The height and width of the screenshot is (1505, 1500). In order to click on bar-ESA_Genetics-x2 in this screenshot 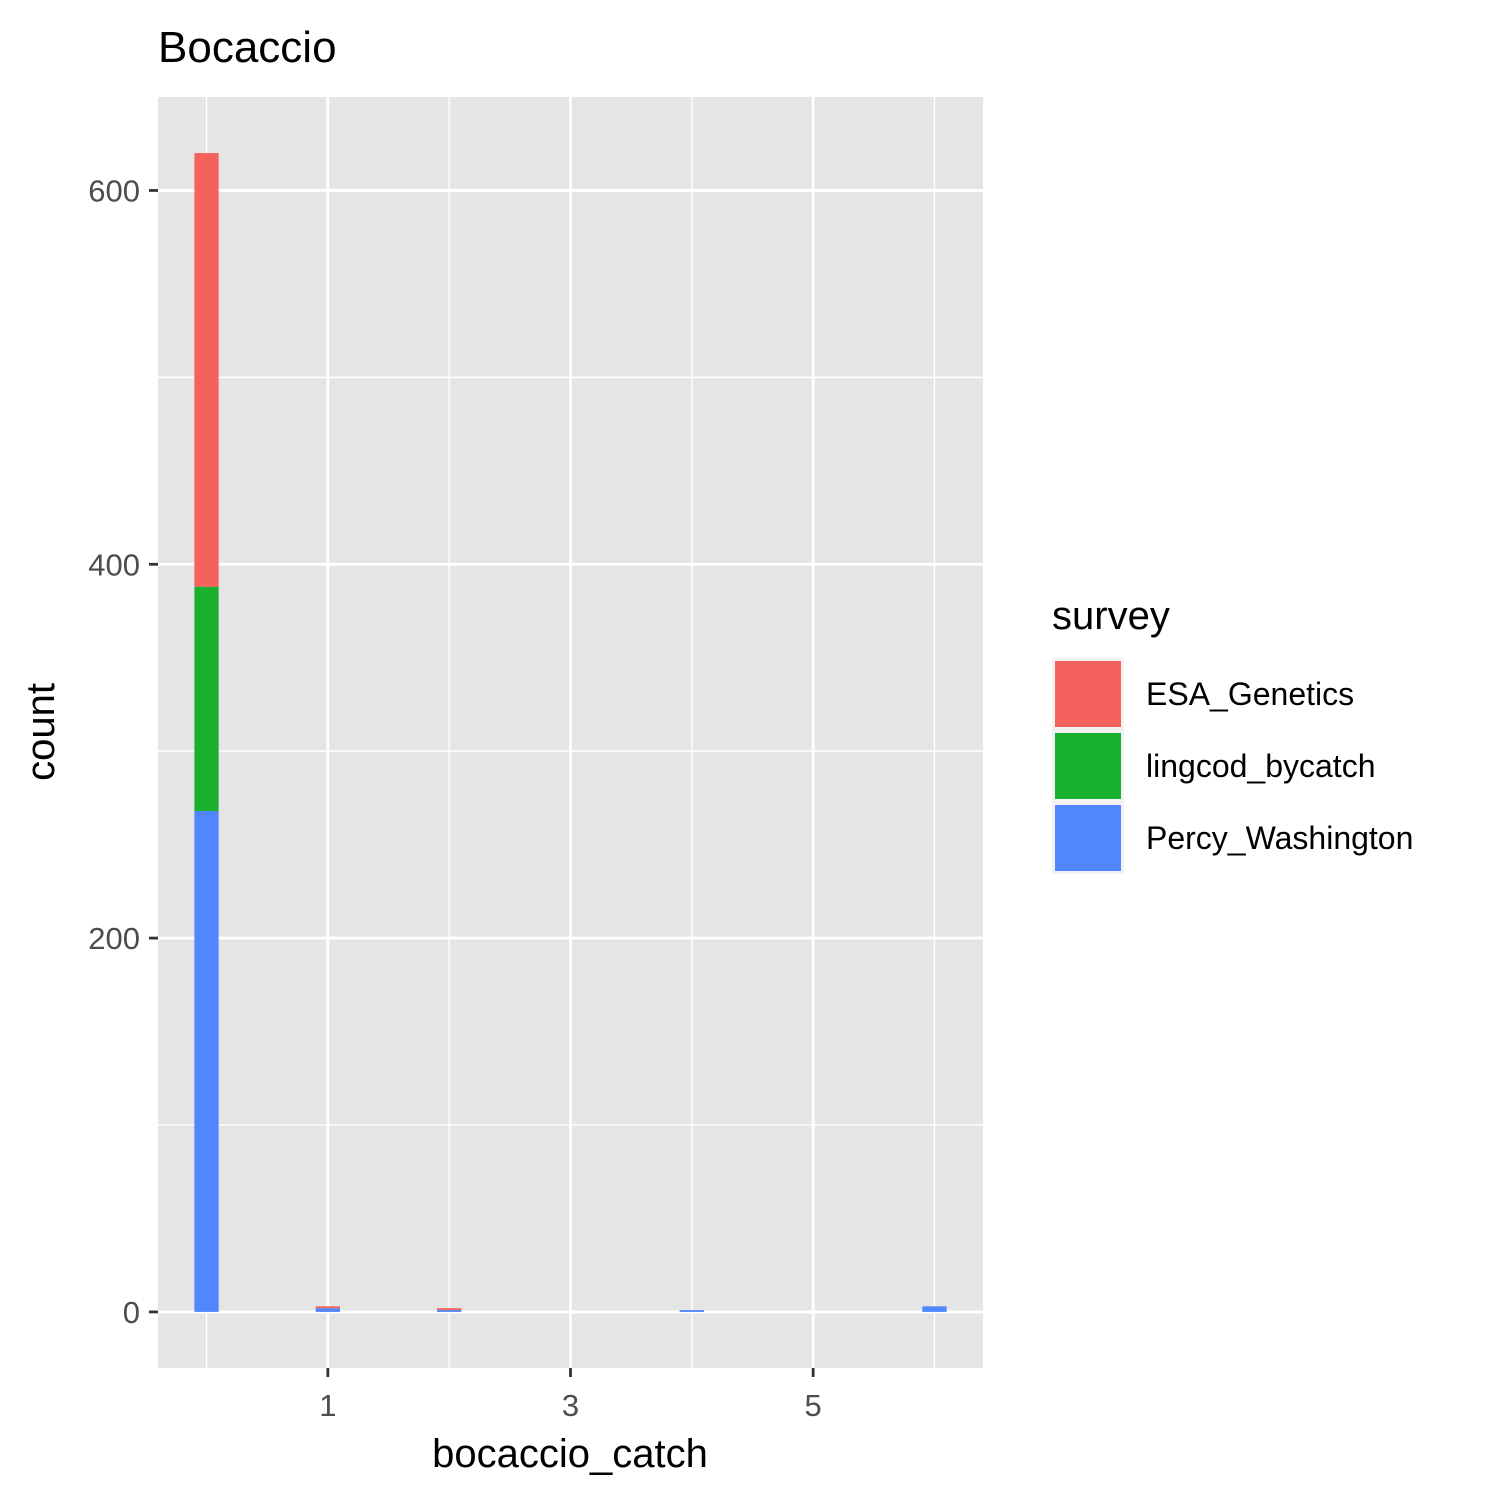, I will do `click(449, 1309)`.